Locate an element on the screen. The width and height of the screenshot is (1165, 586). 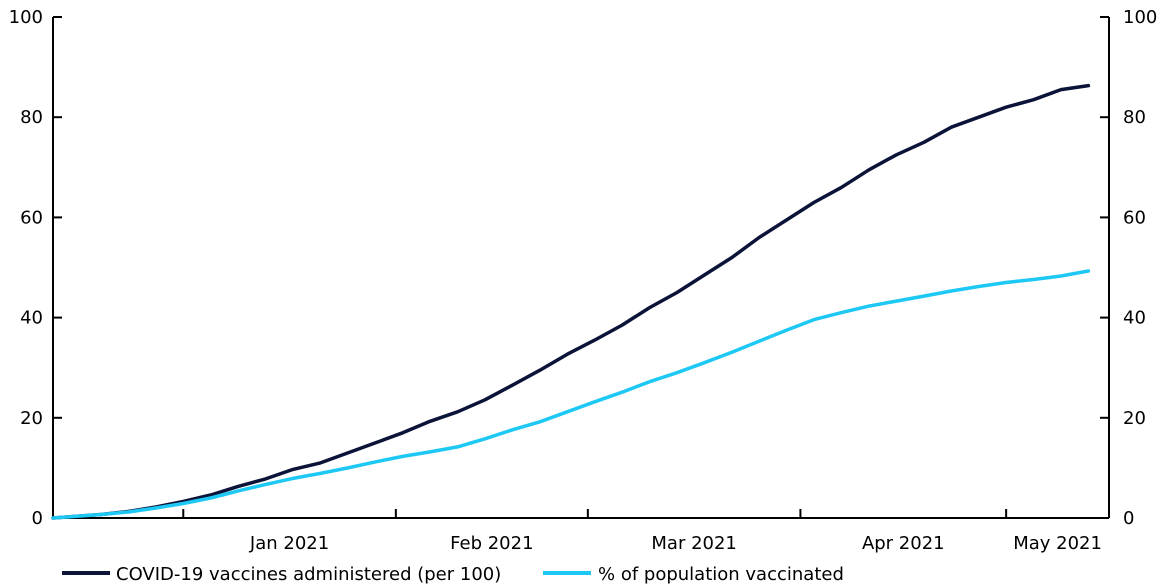
right-y-ticks: 0 20 40 60 80 100 is located at coordinates (1128, 268).